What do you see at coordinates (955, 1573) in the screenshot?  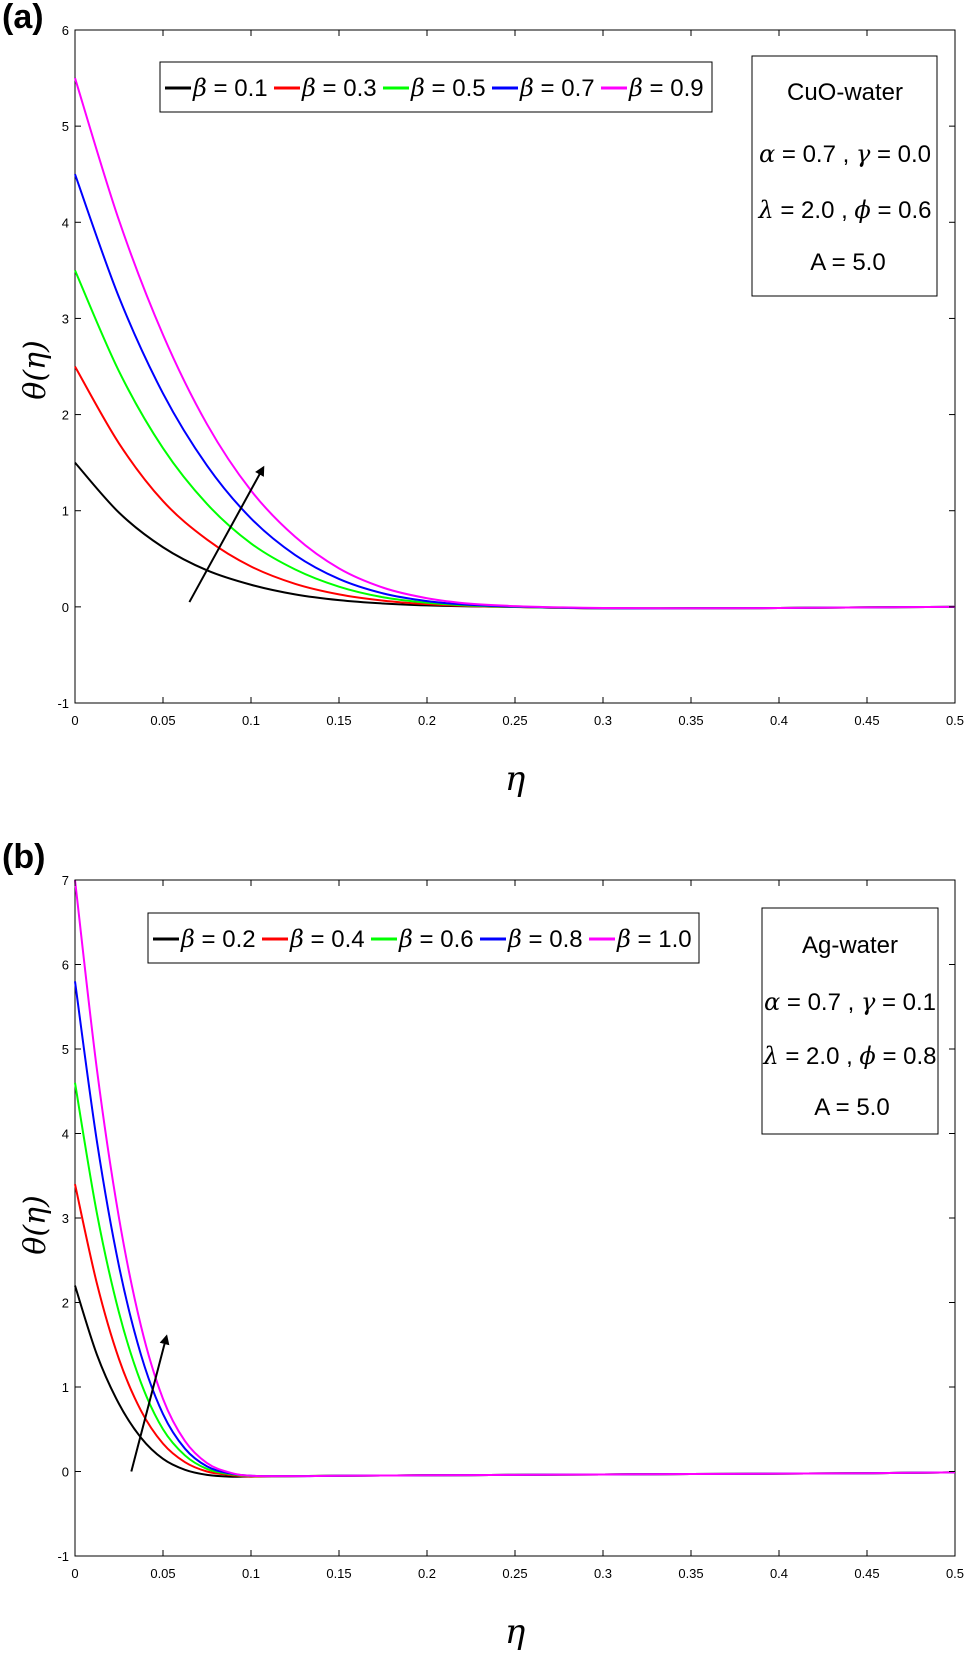 I see `x-tick-label-b: 0.5` at bounding box center [955, 1573].